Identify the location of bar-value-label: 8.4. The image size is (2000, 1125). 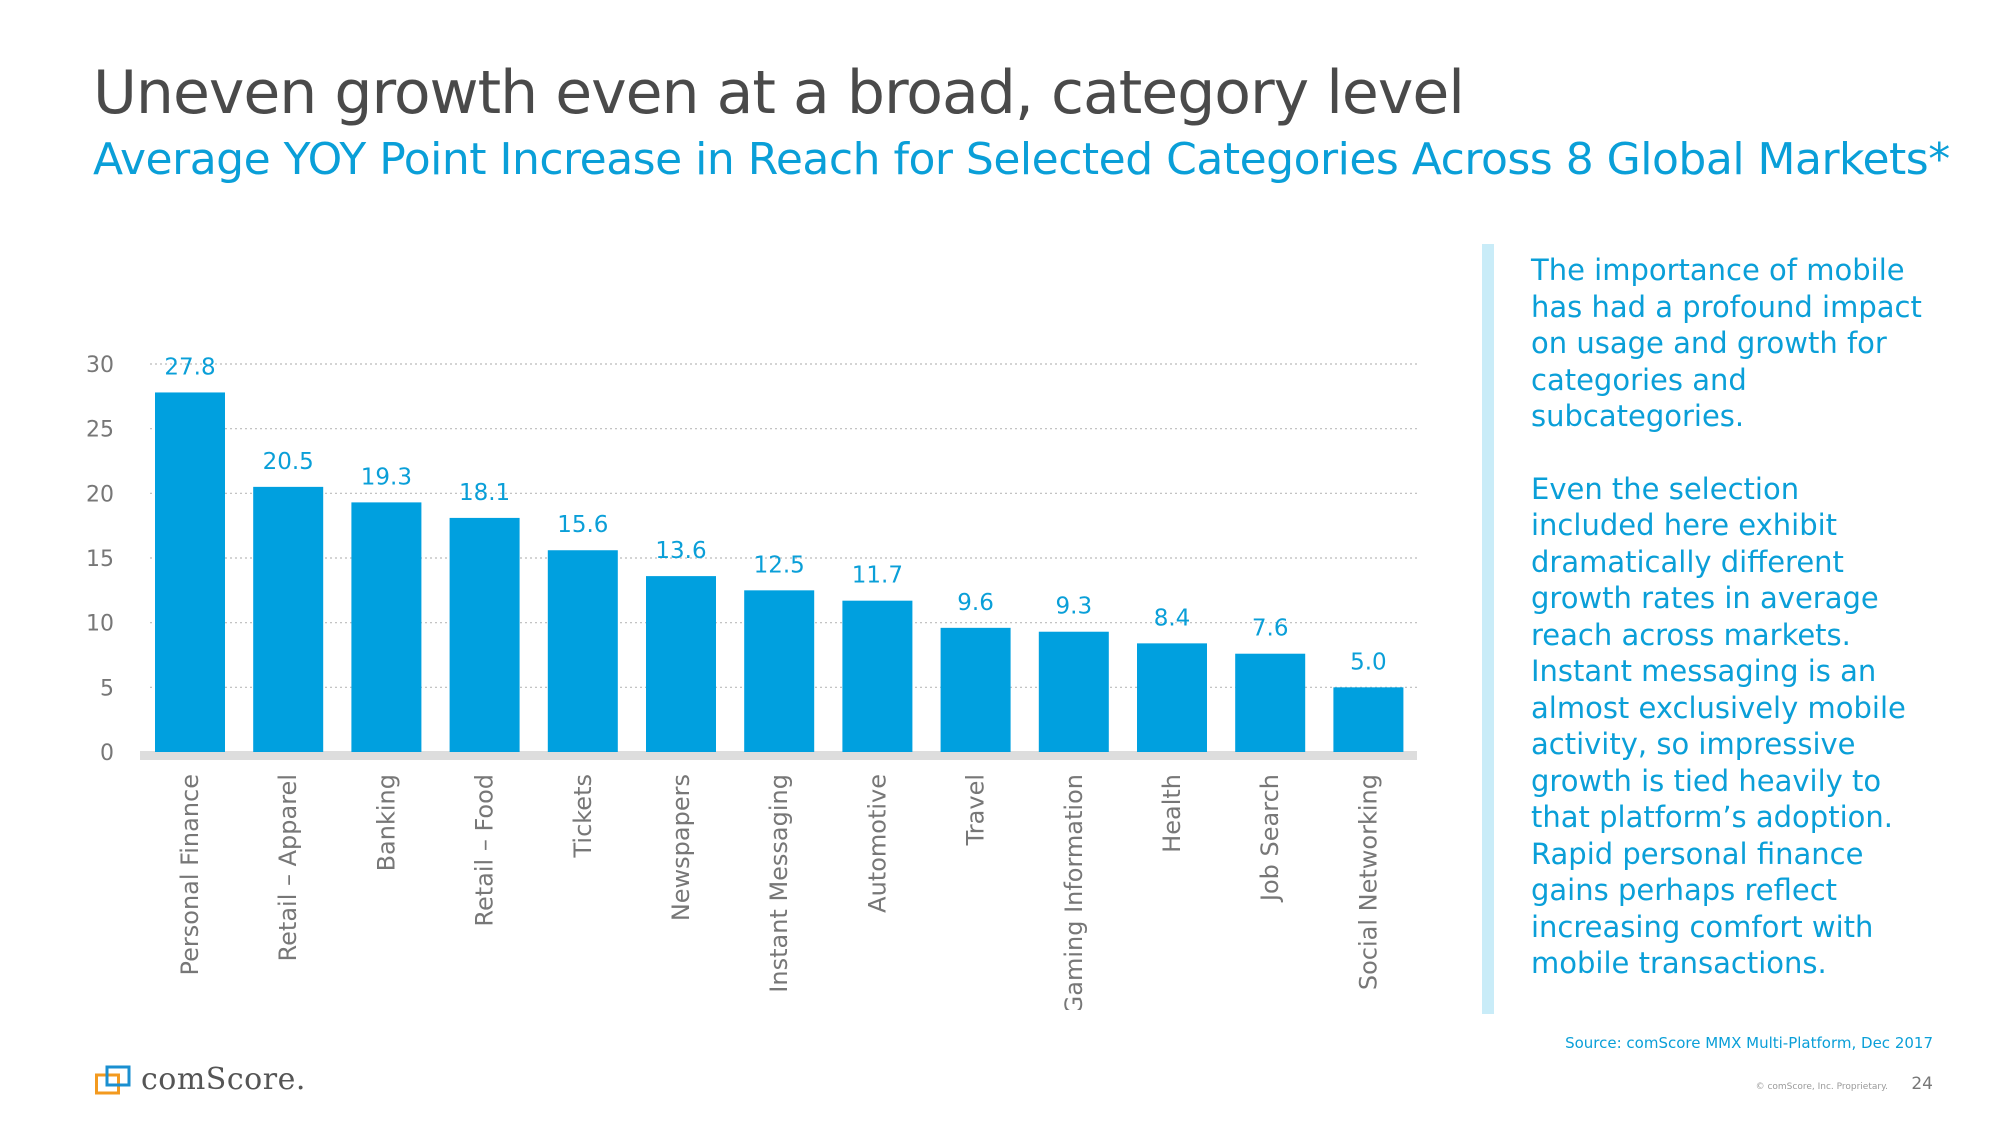
(1172, 618).